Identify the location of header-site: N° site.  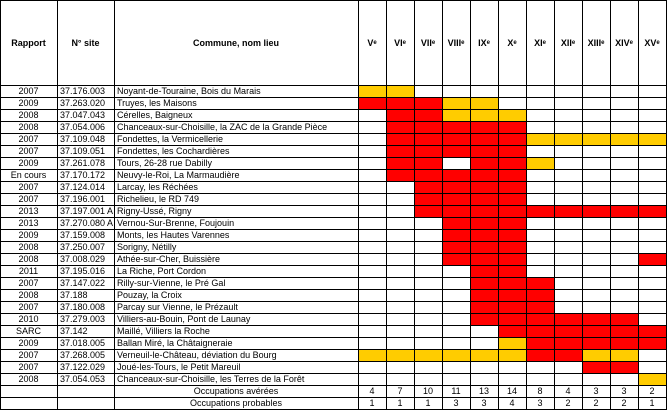
(85, 42).